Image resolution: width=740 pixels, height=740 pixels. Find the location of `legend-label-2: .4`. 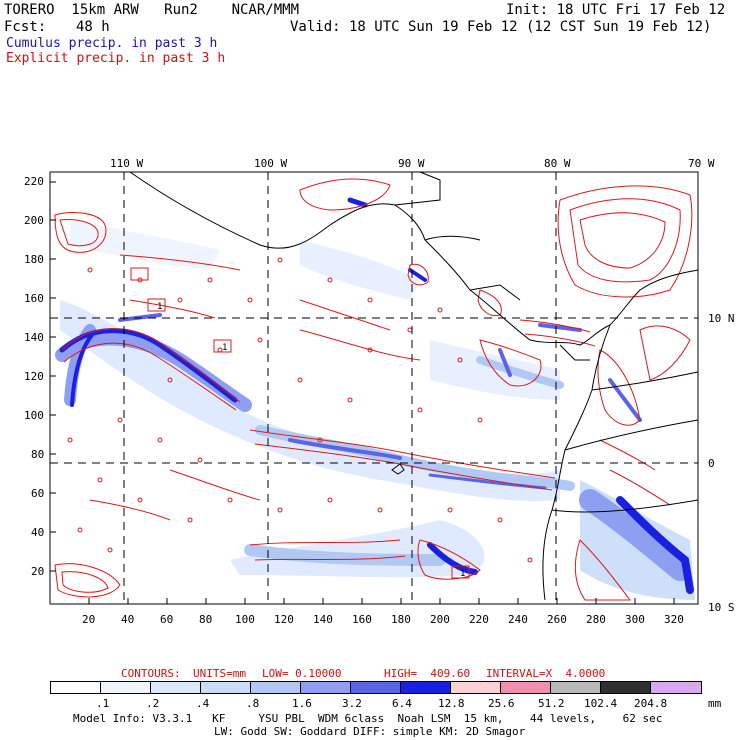

legend-label-2: .4 is located at coordinates (203, 703).